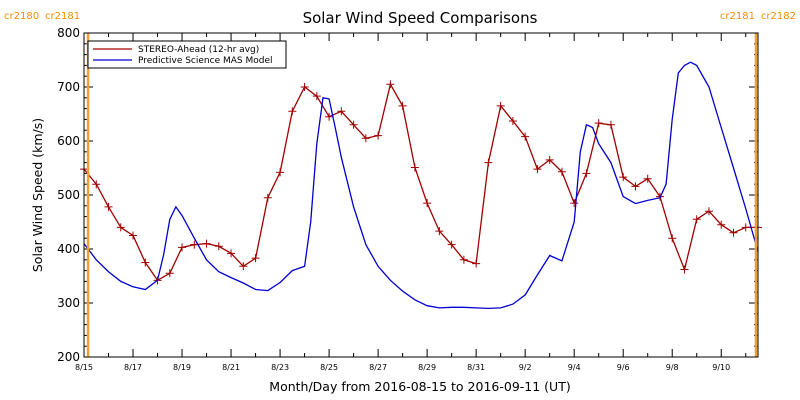 The image size is (800, 400). What do you see at coordinates (68, 303) in the screenshot?
I see `y-tick-label: 300` at bounding box center [68, 303].